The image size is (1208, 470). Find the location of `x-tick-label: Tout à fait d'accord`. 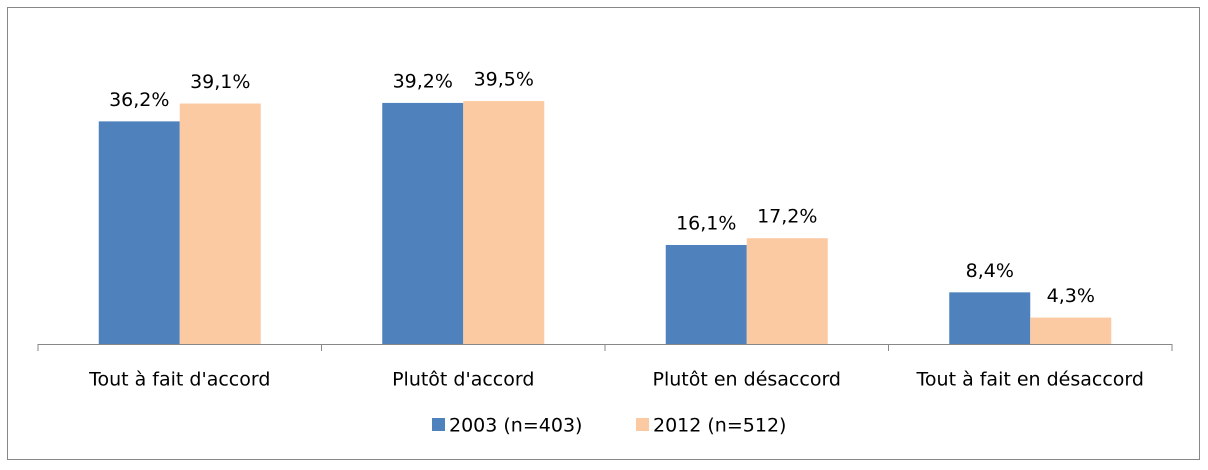

x-tick-label: Tout à fait d'accord is located at coordinates (179, 380).